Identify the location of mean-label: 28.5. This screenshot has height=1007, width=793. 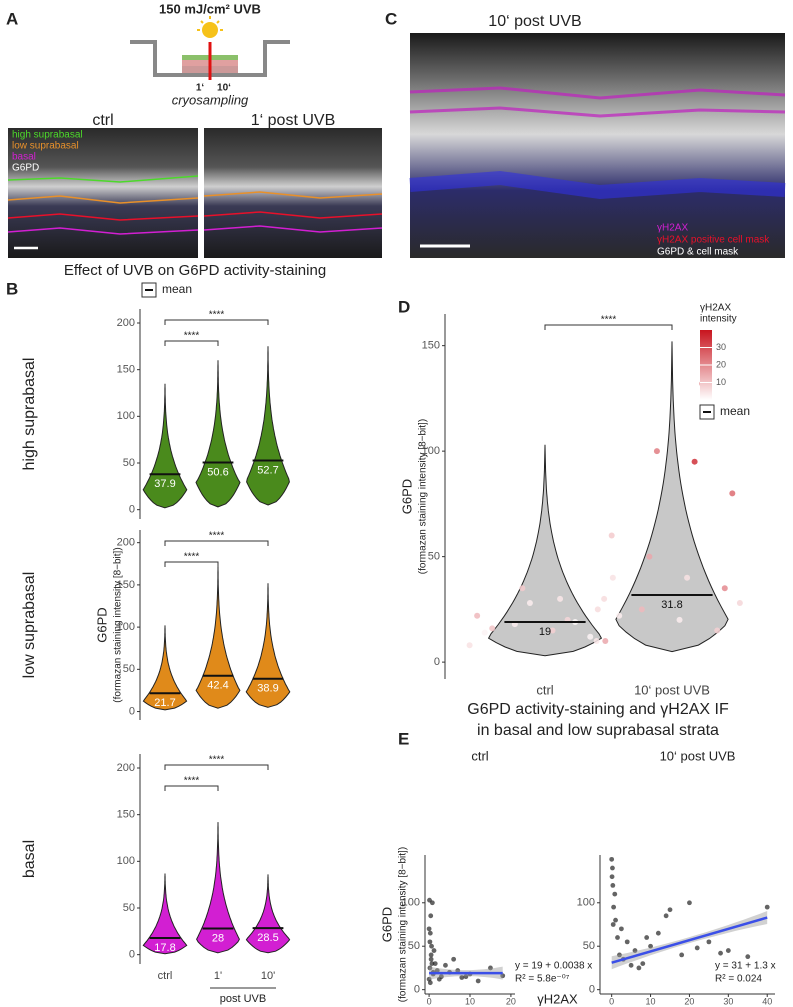
(267, 938).